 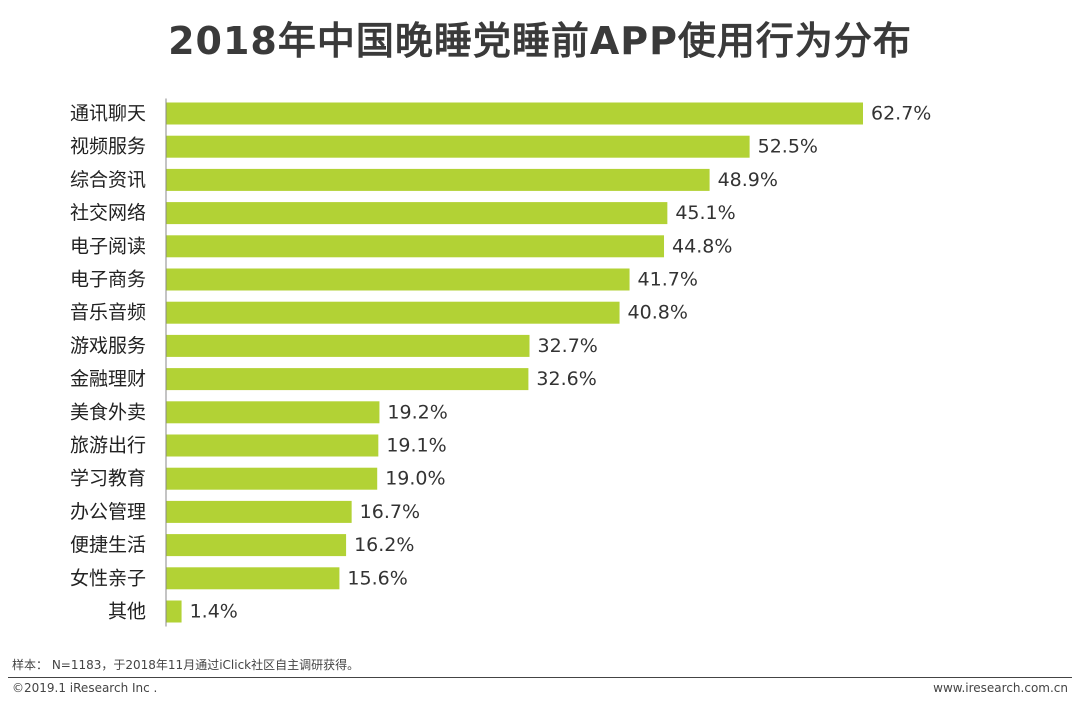 What do you see at coordinates (384, 545) in the screenshot?
I see `value-label: 16.2%` at bounding box center [384, 545].